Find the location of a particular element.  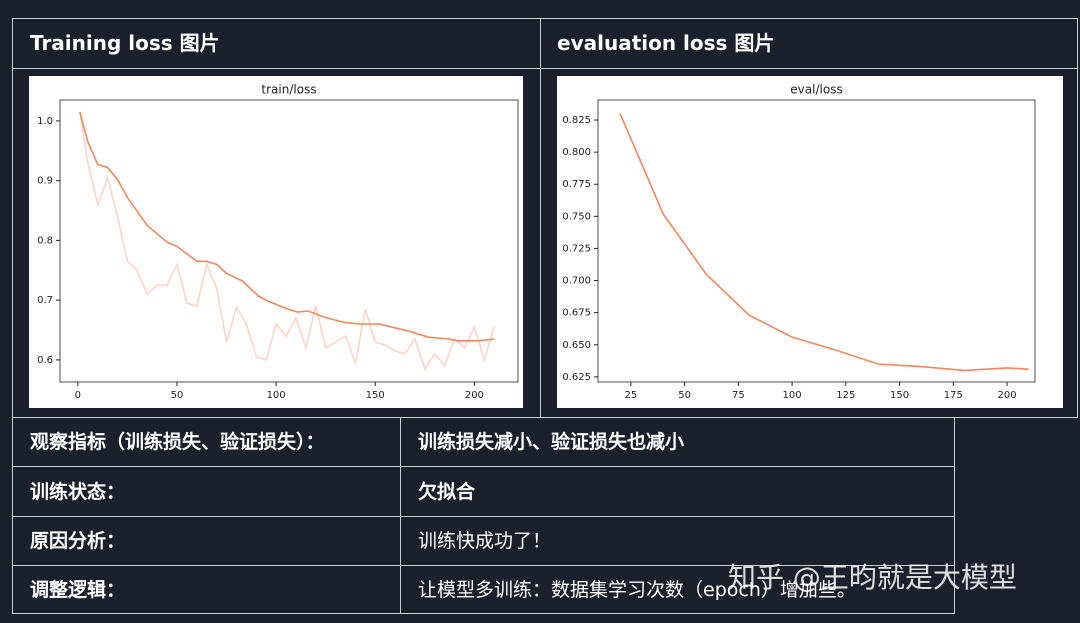

y-tick-label: 0.775 is located at coordinates (576, 184).